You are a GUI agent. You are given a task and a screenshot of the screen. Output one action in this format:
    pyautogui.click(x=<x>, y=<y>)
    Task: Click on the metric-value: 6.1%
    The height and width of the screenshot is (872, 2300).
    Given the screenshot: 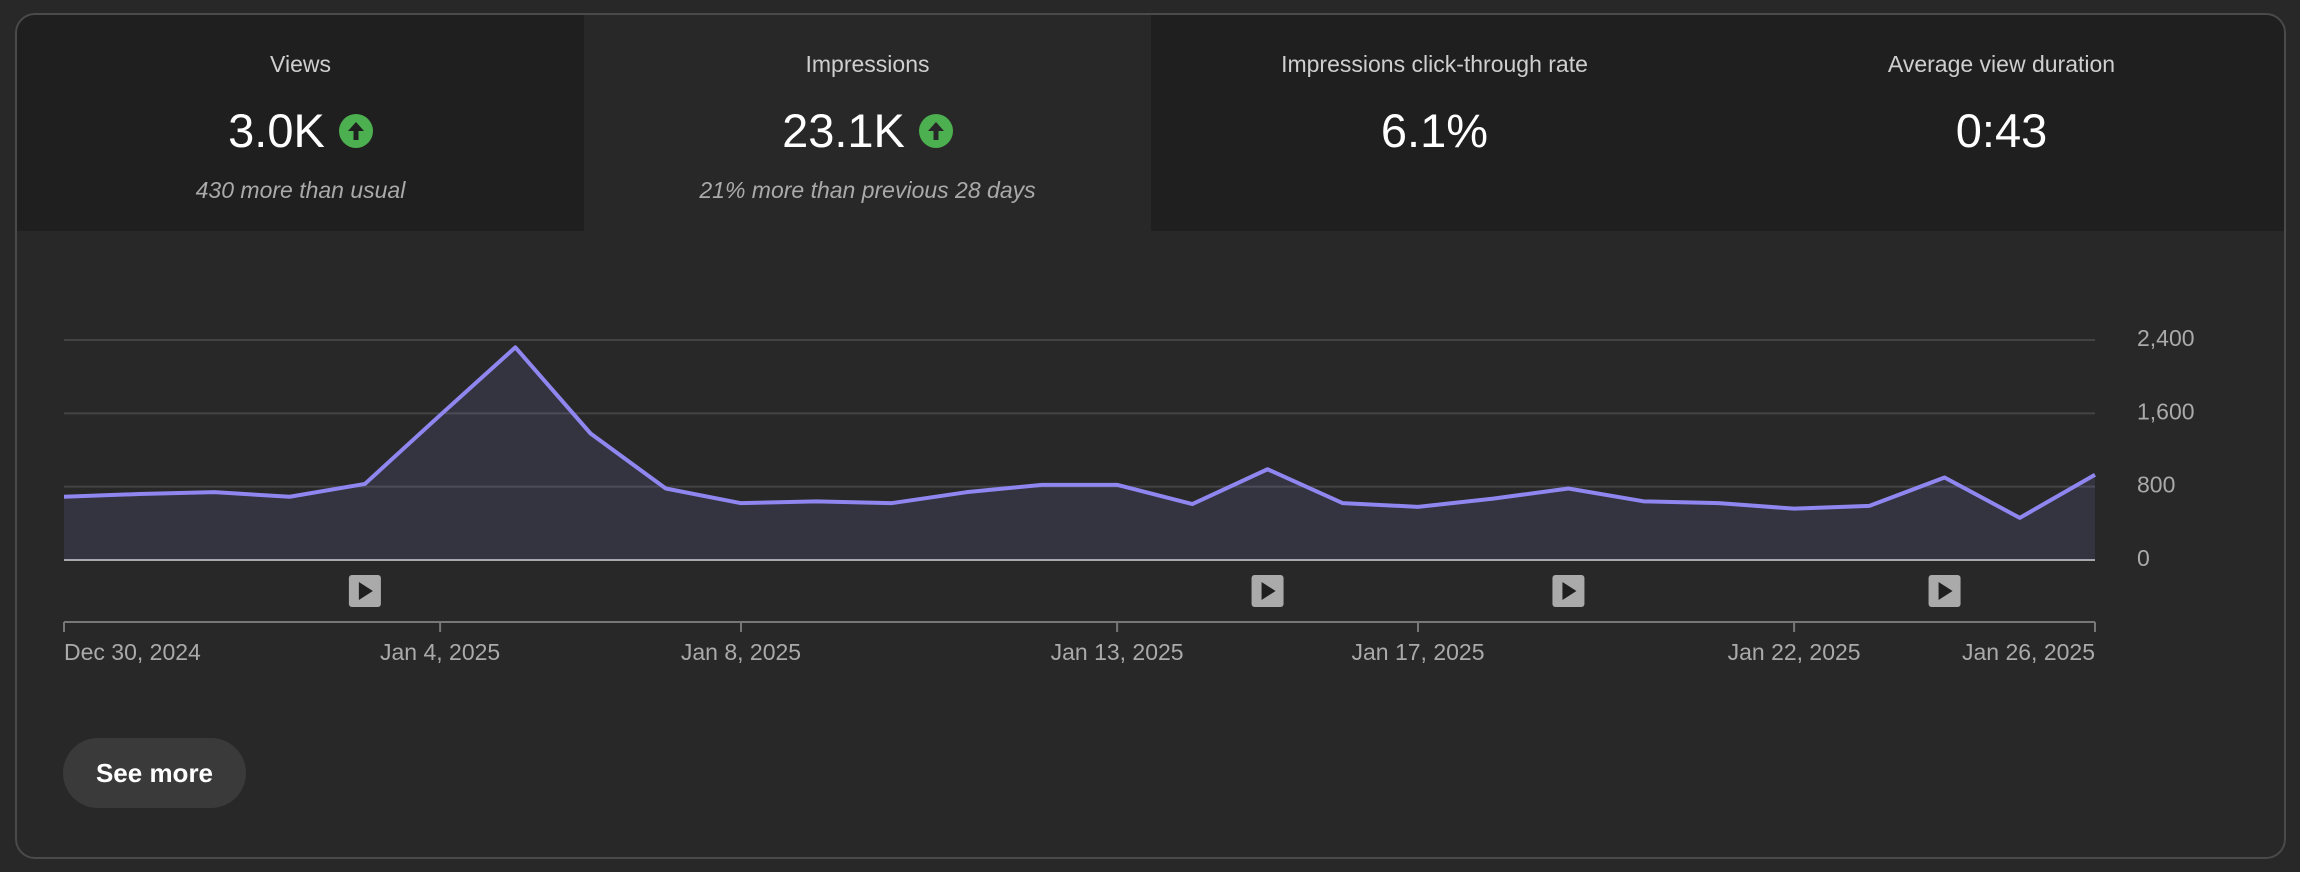 What is the action you would take?
    pyautogui.click(x=1434, y=130)
    